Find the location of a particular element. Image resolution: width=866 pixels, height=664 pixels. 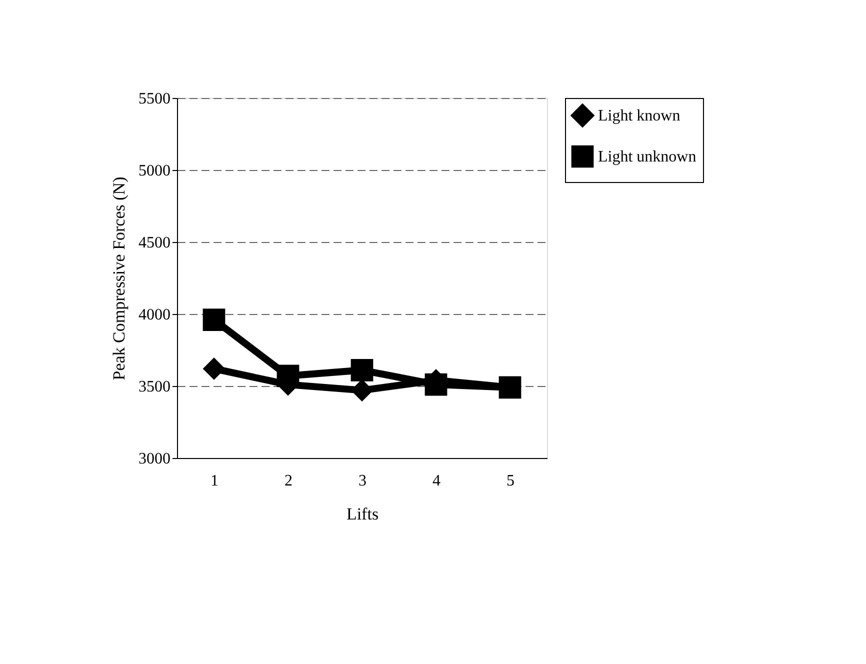

x-tick-label: 3 is located at coordinates (362, 481).